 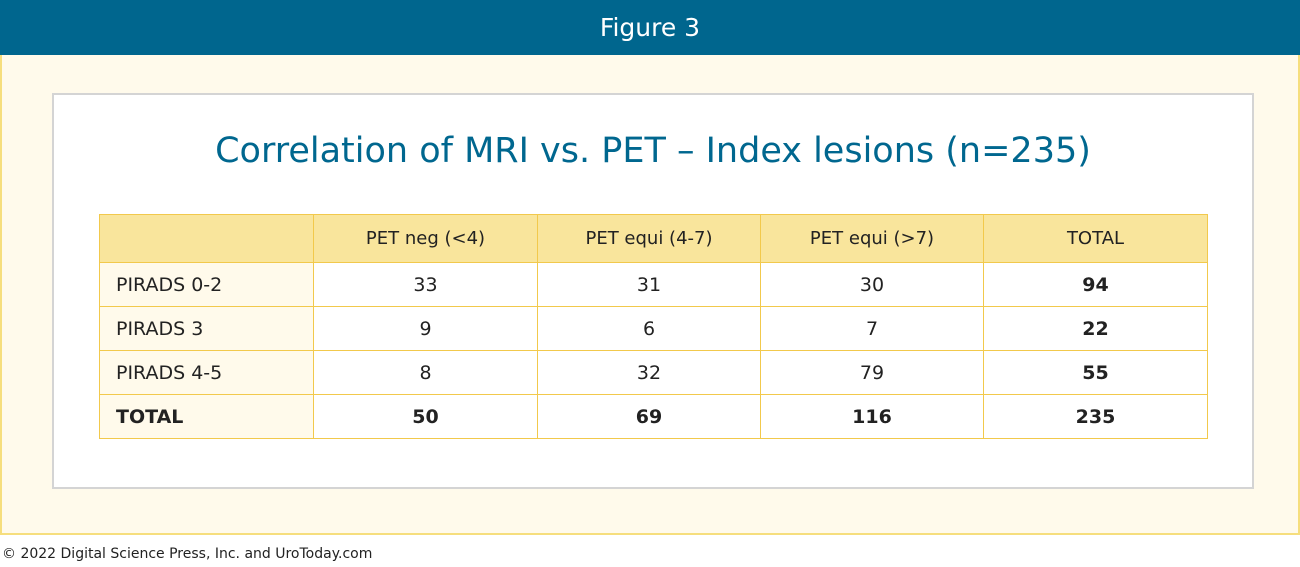 I want to click on table-cell: 9, so click(x=425, y=328).